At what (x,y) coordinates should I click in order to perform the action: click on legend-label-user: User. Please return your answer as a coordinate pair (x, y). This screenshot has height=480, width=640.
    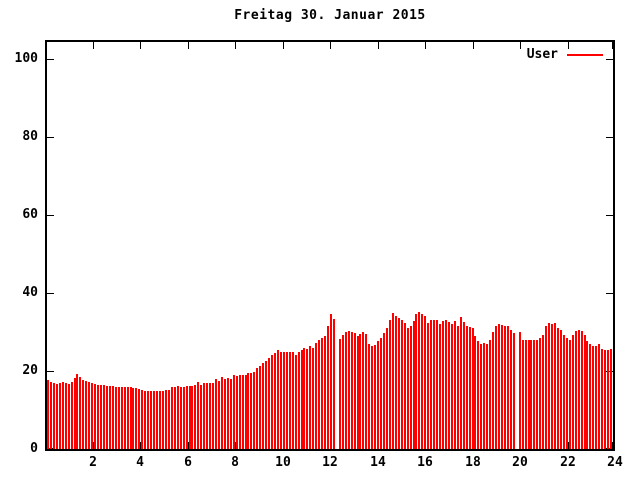
    Looking at the image, I should click on (542, 54).